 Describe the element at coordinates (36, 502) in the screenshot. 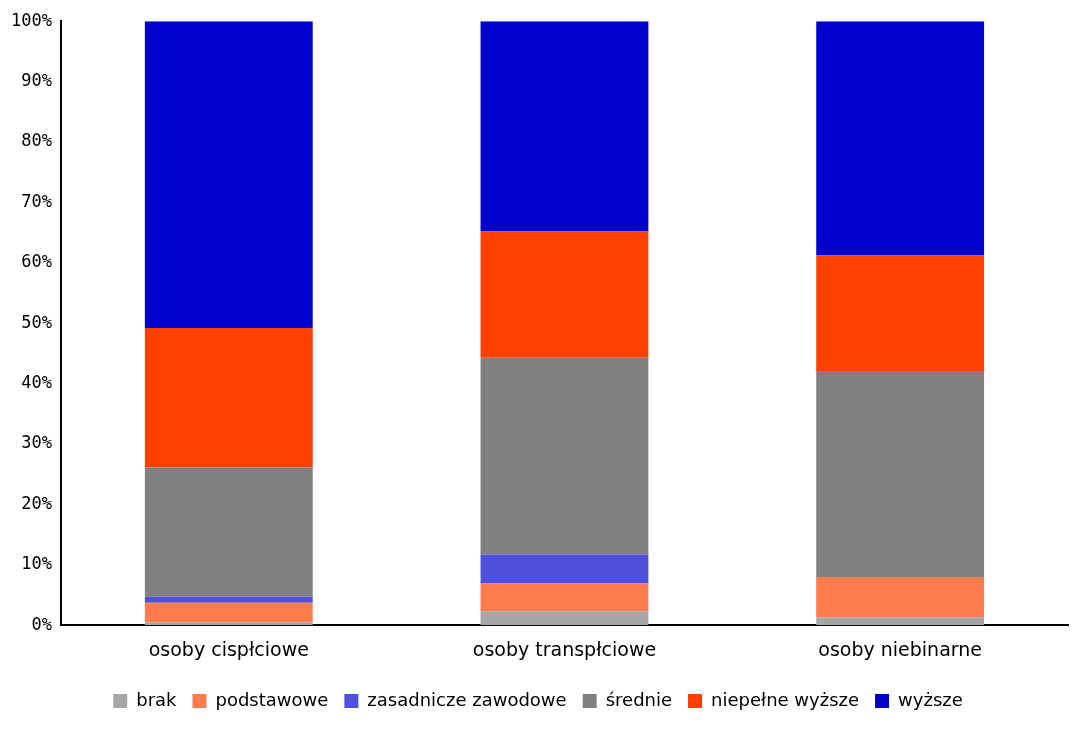

I see `y-tick-label: 20%` at that location.